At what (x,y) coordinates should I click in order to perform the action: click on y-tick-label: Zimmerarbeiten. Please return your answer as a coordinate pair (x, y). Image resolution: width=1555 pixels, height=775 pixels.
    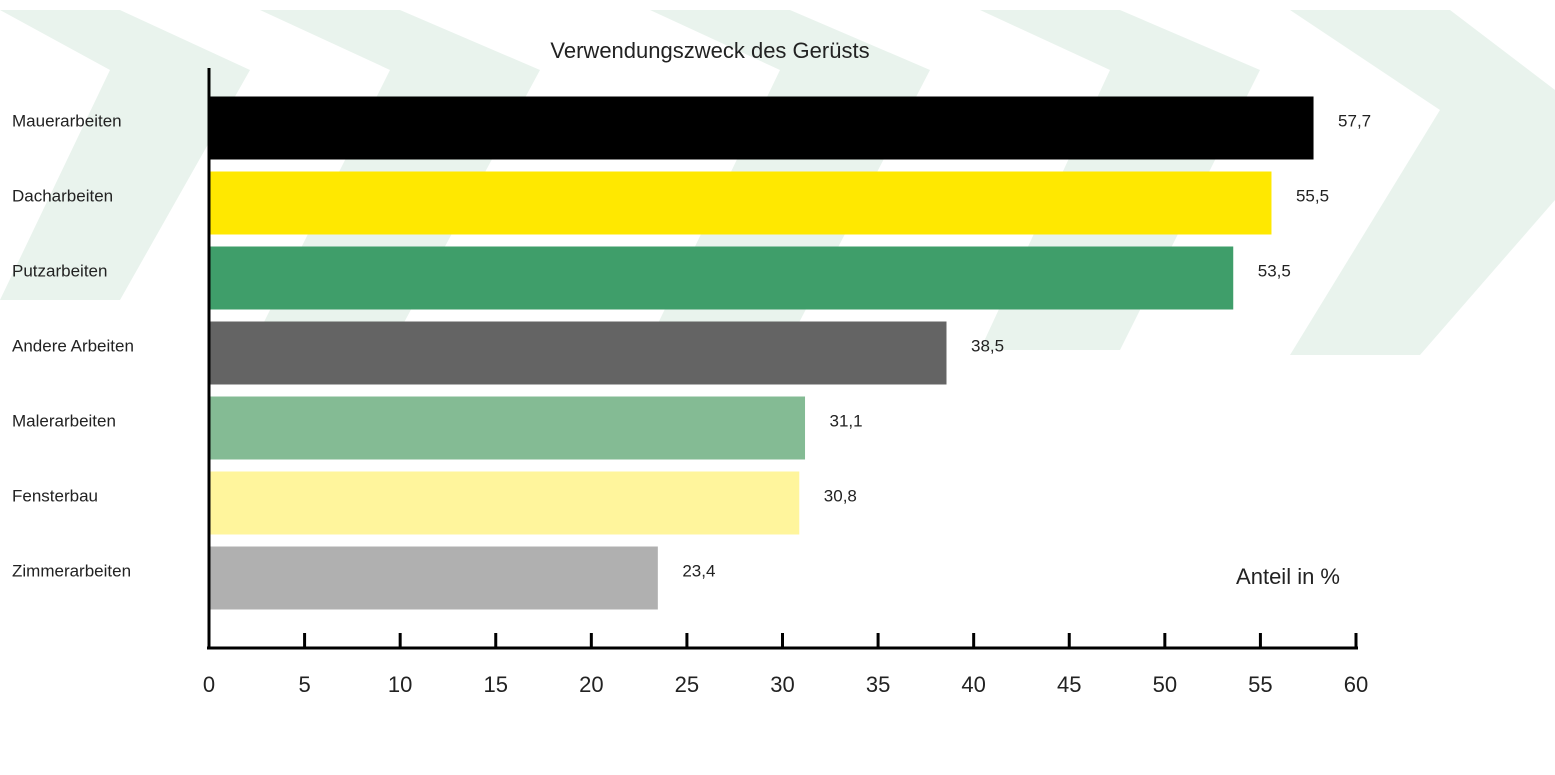
    Looking at the image, I should click on (71, 570).